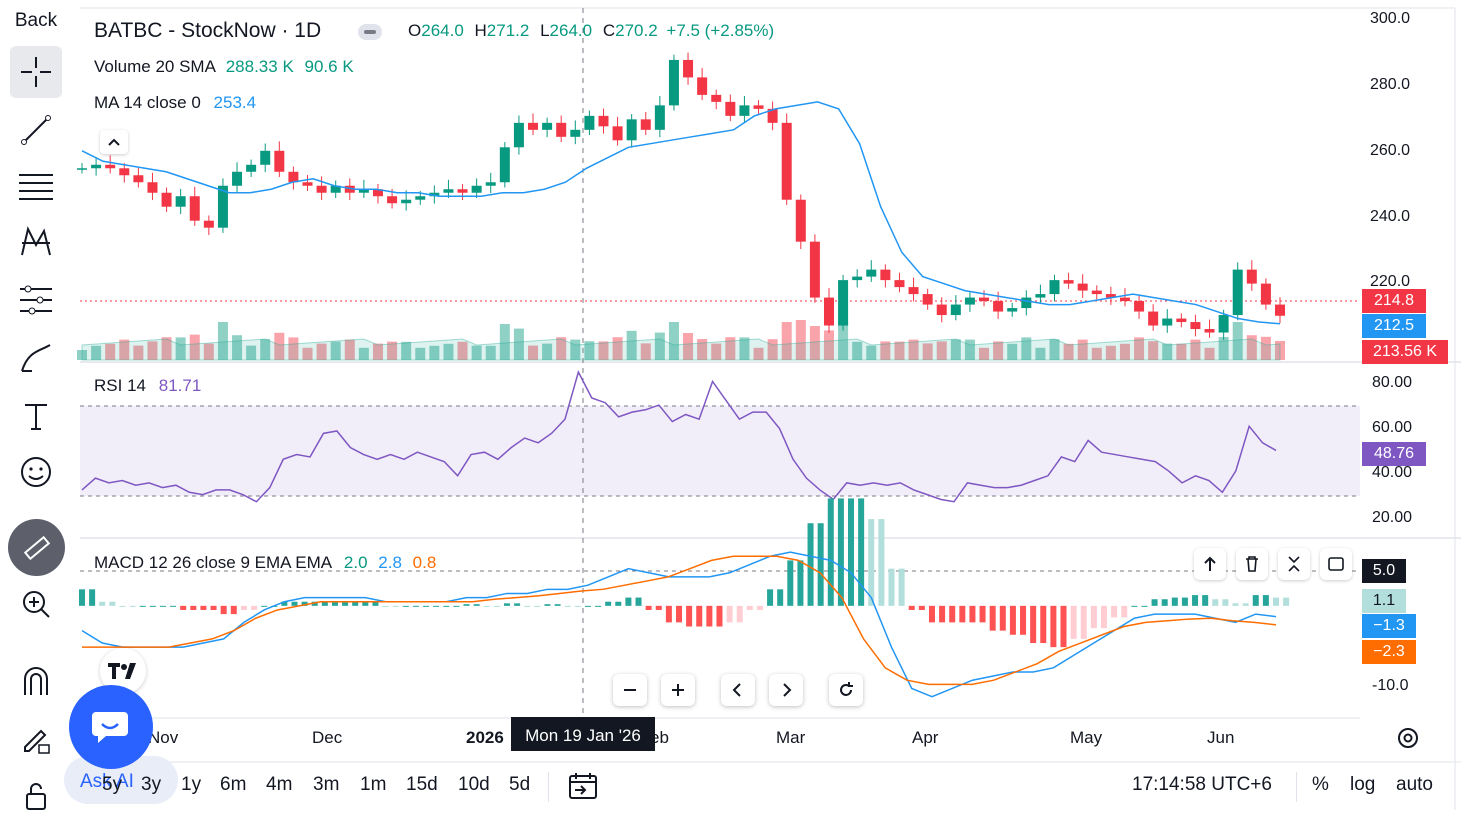 The width and height of the screenshot is (1461, 822). Describe the element at coordinates (1296, 787) in the screenshot. I see `divider` at that location.